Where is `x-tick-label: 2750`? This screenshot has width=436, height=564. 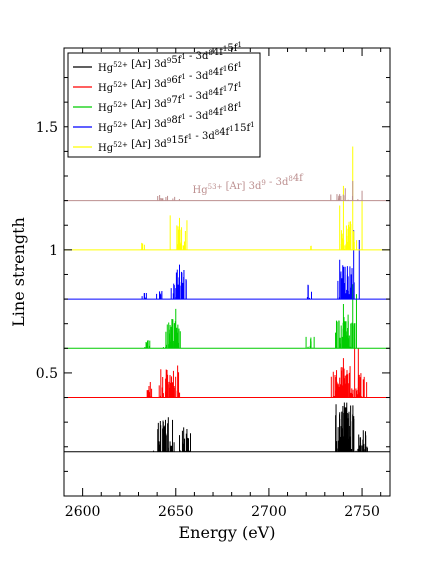 x-tick-label: 2750 is located at coordinates (362, 512).